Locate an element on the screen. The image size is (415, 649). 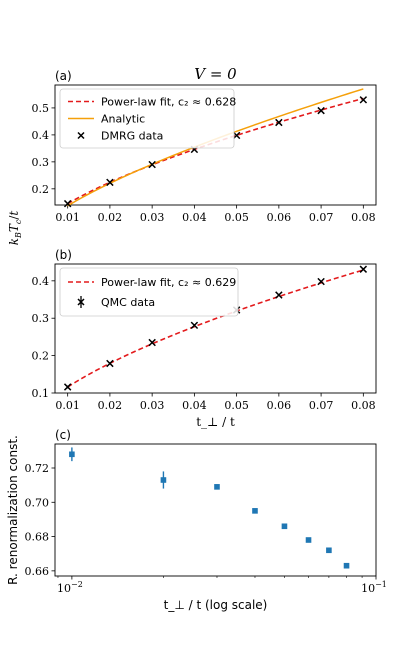
legend-entry: Power-law fit, c₂ ≈ 0.629 is located at coordinates (168, 282).